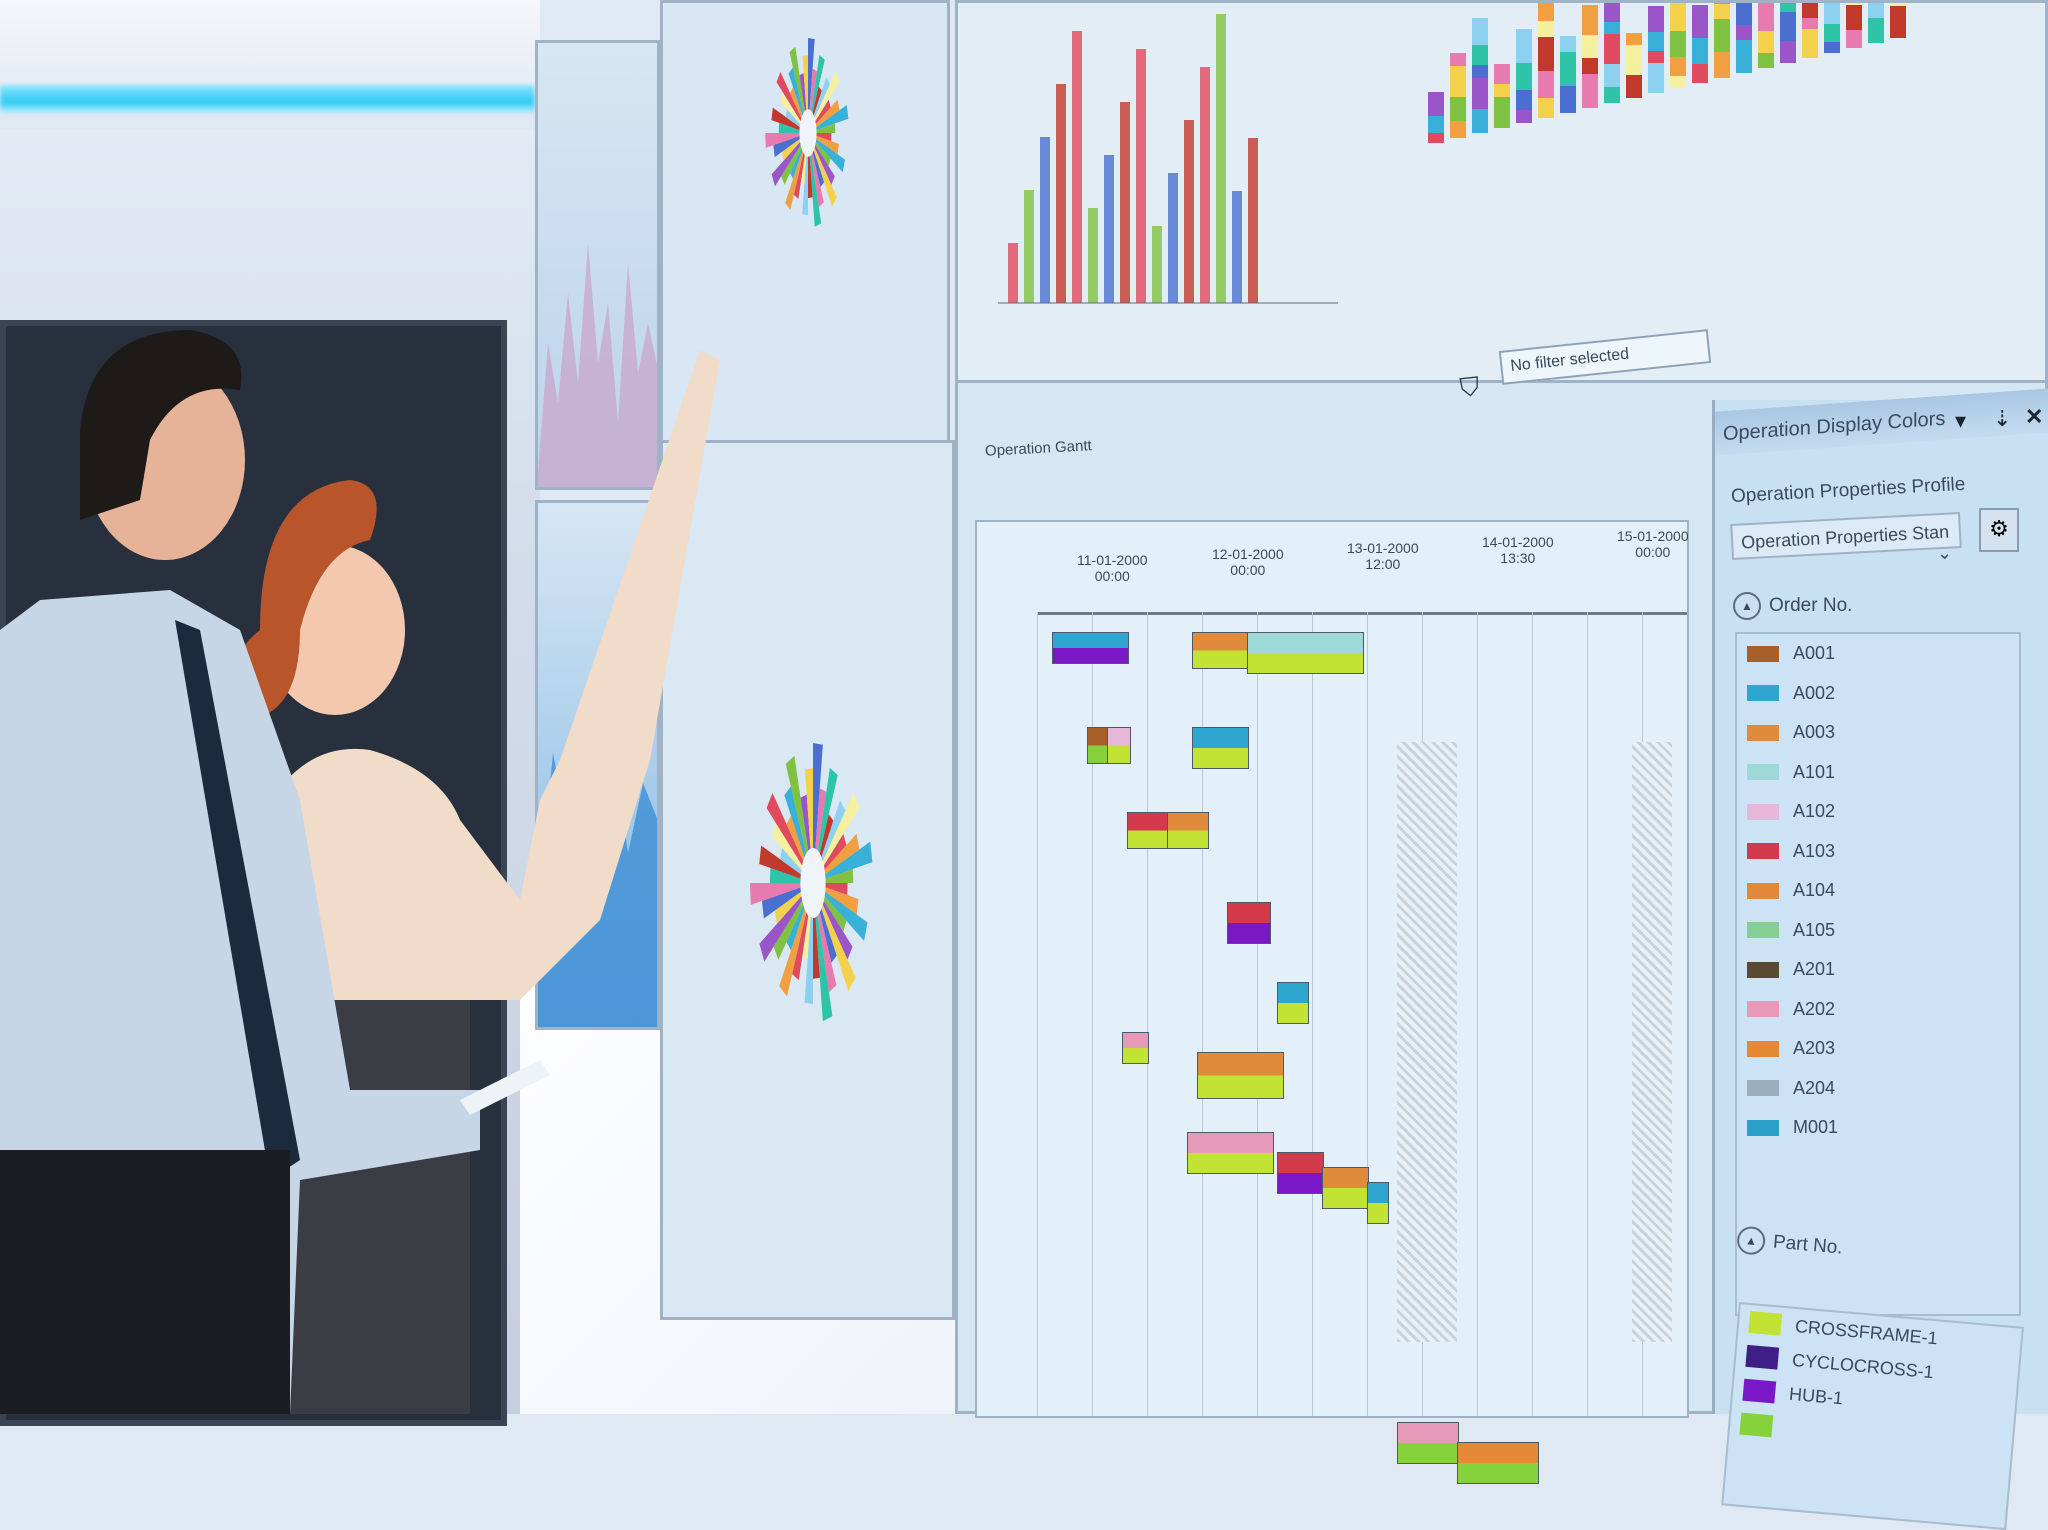 The height and width of the screenshot is (1530, 2048). What do you see at coordinates (1863, 1365) in the screenshot?
I see `part-label: CYCLOCROSS-1` at bounding box center [1863, 1365].